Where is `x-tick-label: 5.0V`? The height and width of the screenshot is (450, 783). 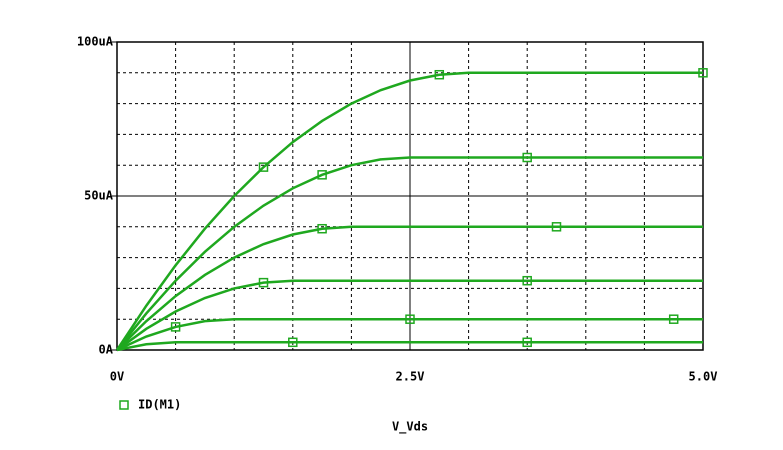 x-tick-label: 5.0V is located at coordinates (703, 377).